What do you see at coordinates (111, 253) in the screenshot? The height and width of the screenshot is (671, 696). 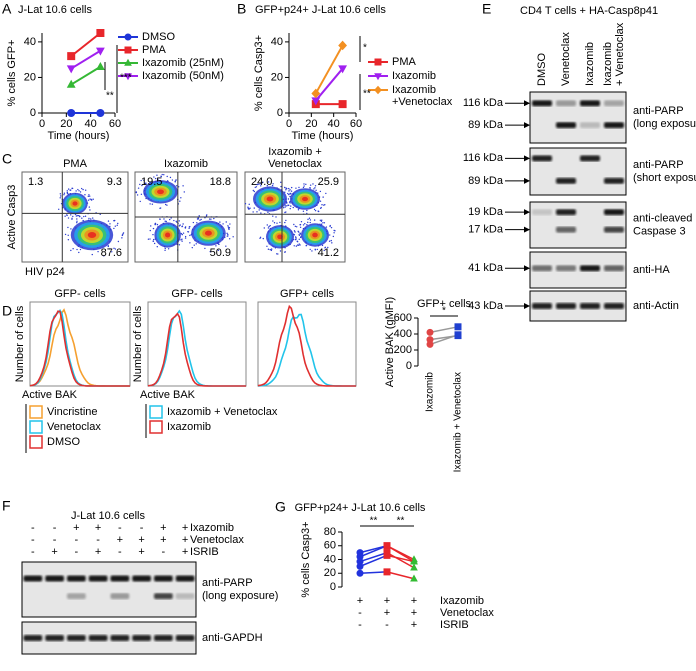 I see `quadrant-value: 87.6` at bounding box center [111, 253].